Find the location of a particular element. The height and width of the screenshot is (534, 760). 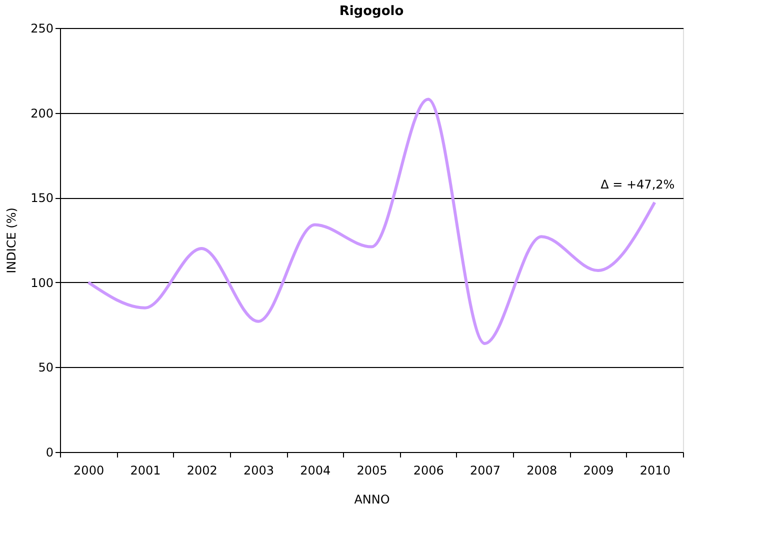

y-tick-label: 200 is located at coordinates (42, 113).